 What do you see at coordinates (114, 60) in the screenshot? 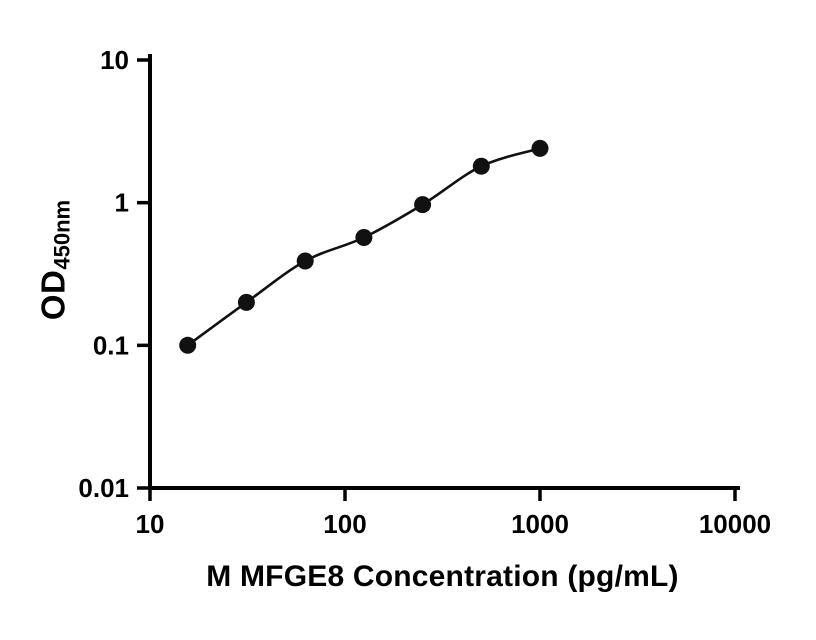
I see `y-tick-label: 10` at bounding box center [114, 60].